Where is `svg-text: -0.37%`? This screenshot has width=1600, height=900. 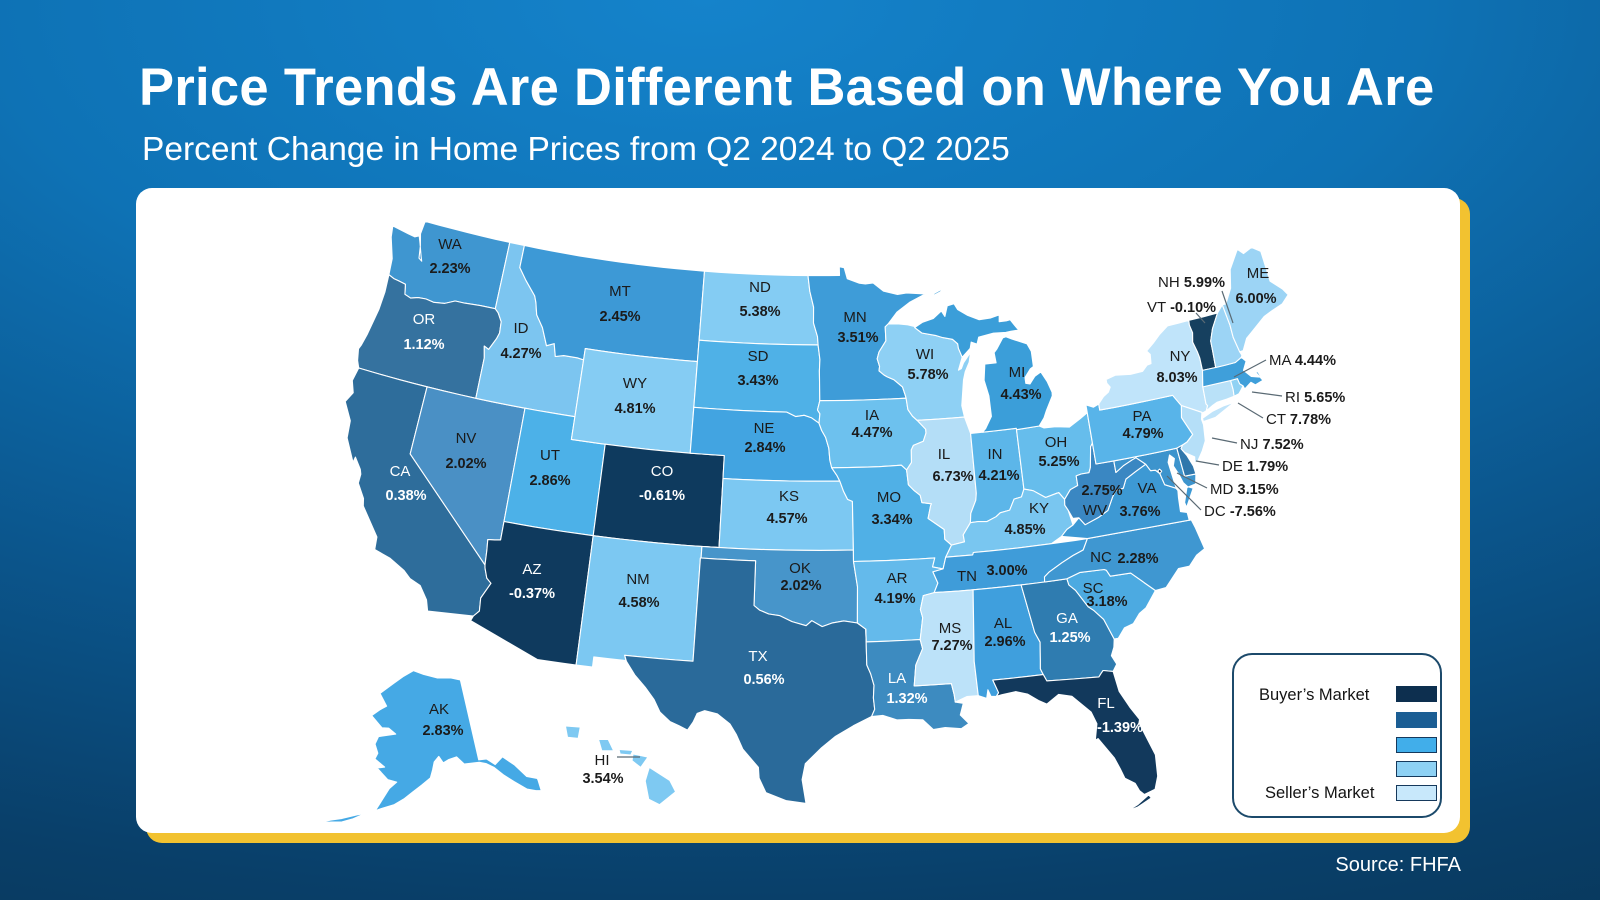
svg-text: -0.37% is located at coordinates (532, 594).